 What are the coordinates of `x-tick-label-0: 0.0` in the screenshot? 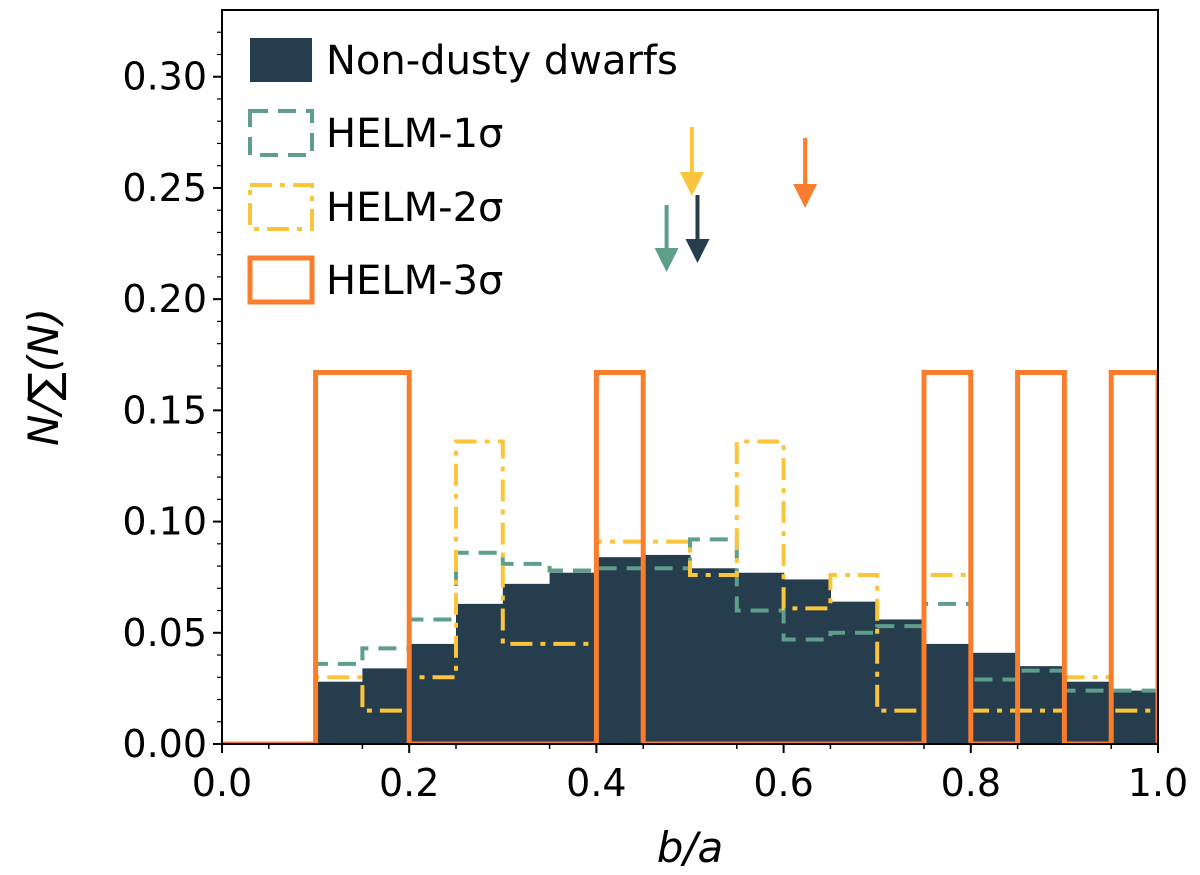 It's located at (222, 783).